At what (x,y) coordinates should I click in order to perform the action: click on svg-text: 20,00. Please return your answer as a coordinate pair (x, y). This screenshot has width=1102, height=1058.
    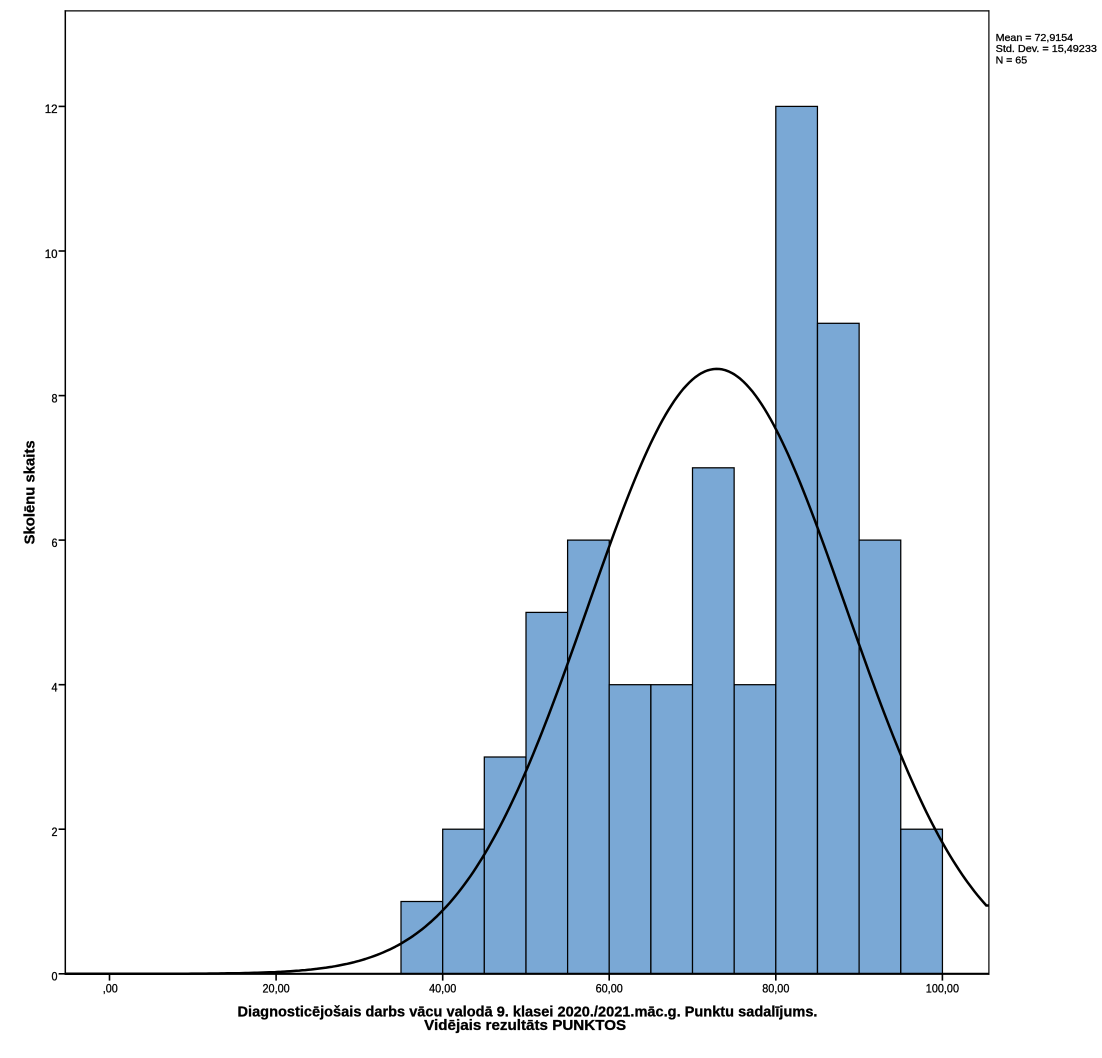
    Looking at the image, I should click on (276, 988).